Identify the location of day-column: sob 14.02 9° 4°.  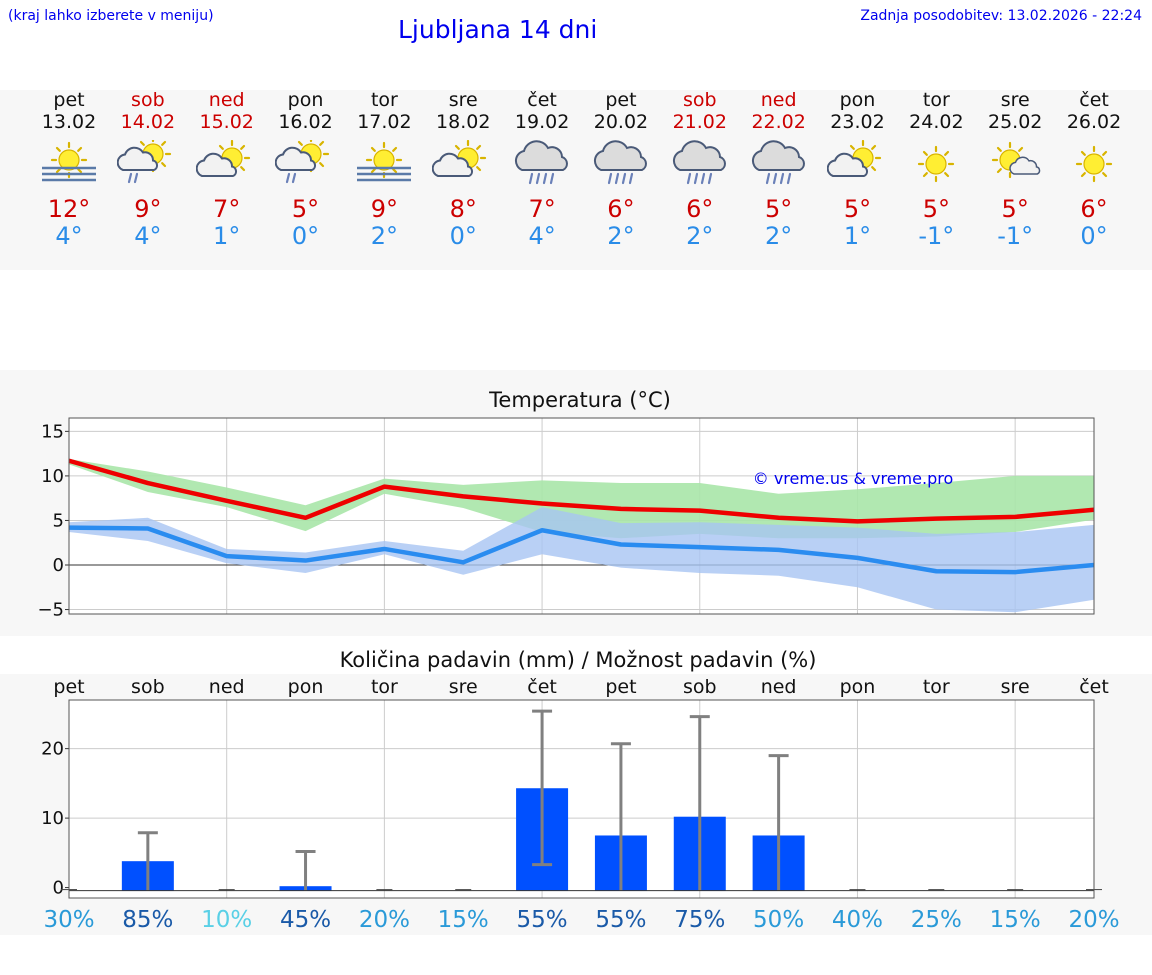
(148, 170).